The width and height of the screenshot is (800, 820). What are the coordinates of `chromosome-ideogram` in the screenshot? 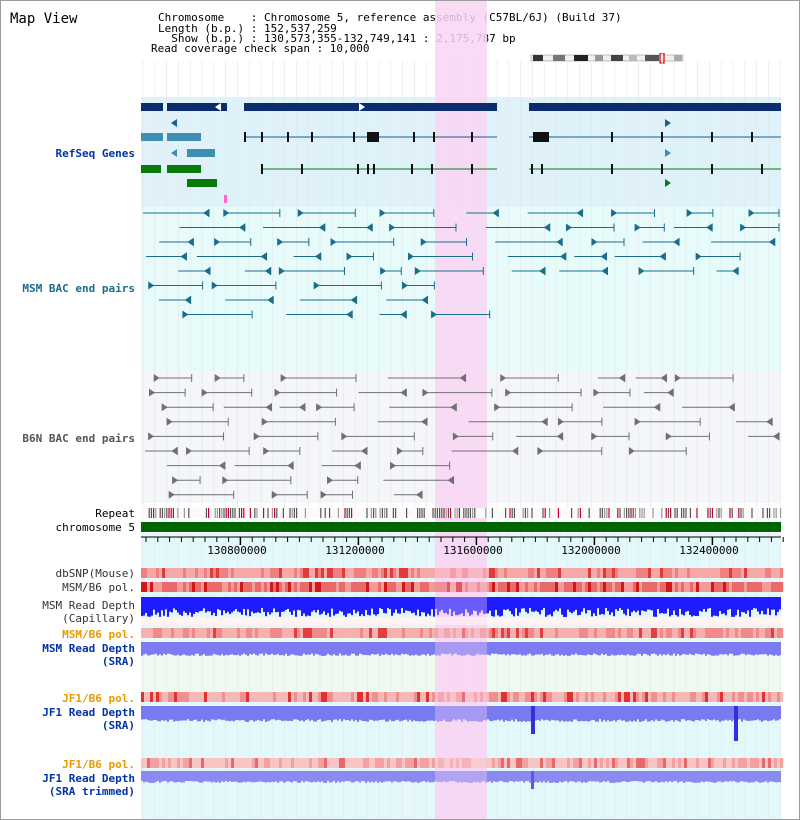 It's located at (609, 59).